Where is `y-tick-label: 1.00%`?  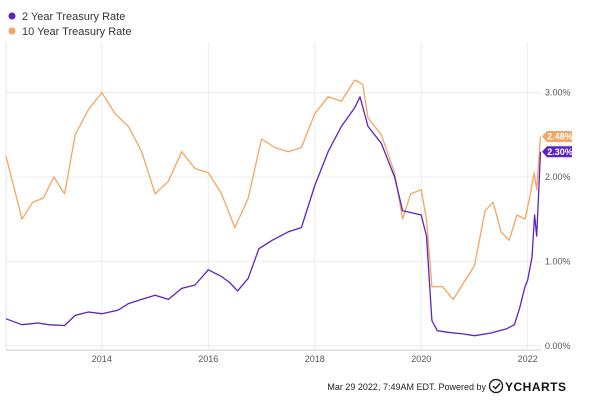
y-tick-label: 1.00% is located at coordinates (558, 261).